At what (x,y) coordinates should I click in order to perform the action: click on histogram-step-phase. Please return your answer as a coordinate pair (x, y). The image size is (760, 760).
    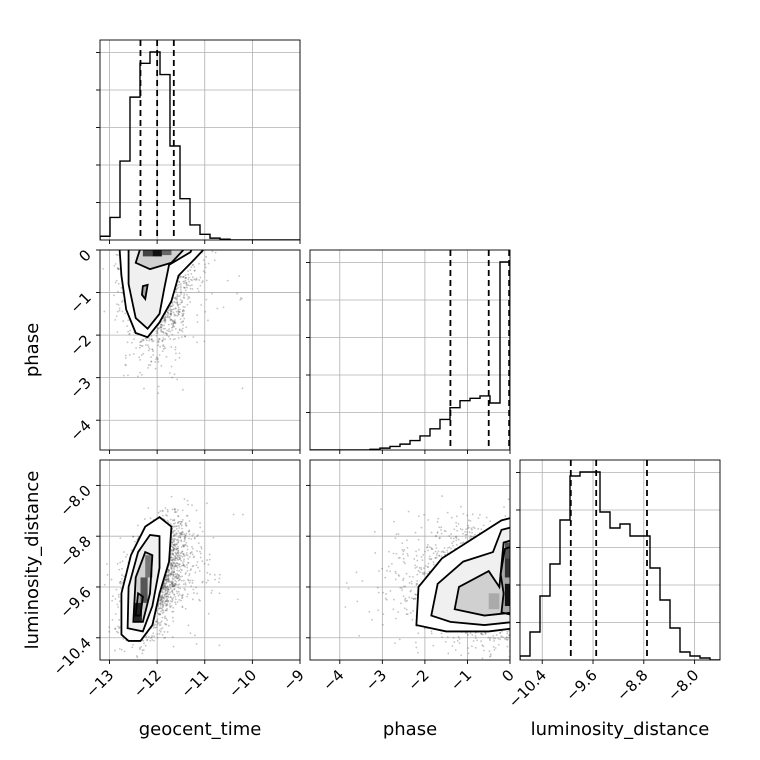
    Looking at the image, I should click on (410, 355).